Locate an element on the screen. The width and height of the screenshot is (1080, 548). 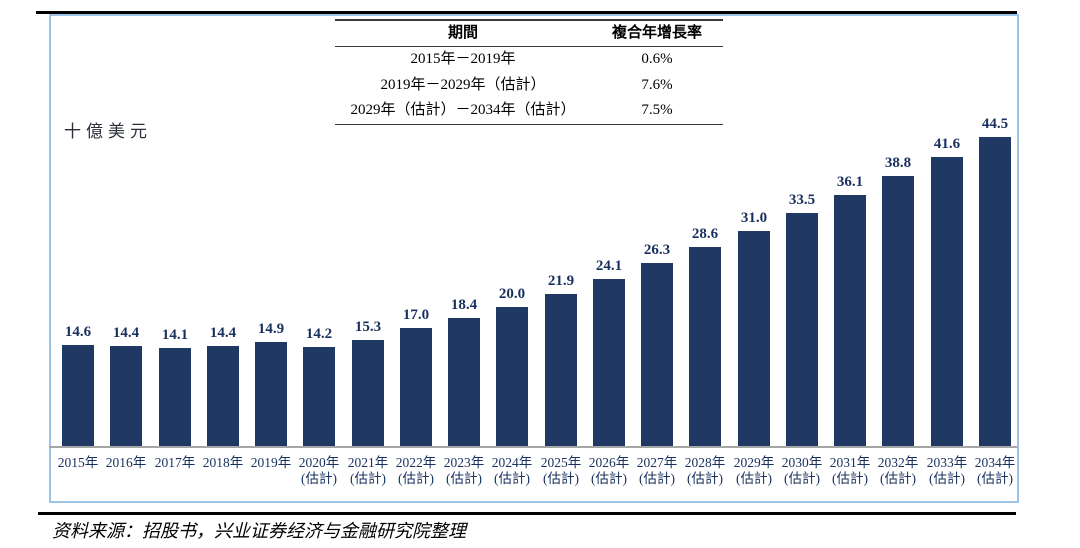
x-axis-label: 2029年 (估計) is located at coordinates (754, 471).